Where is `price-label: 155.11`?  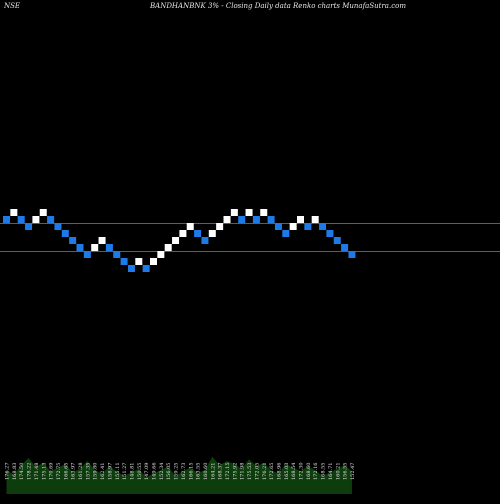 price-label: 155.11 is located at coordinates (118, 472).